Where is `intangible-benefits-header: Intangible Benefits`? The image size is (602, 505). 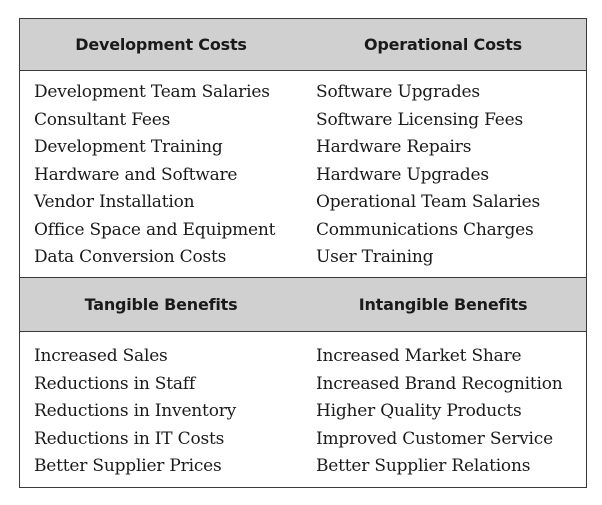 intangible-benefits-header: Intangible Benefits is located at coordinates (443, 304).